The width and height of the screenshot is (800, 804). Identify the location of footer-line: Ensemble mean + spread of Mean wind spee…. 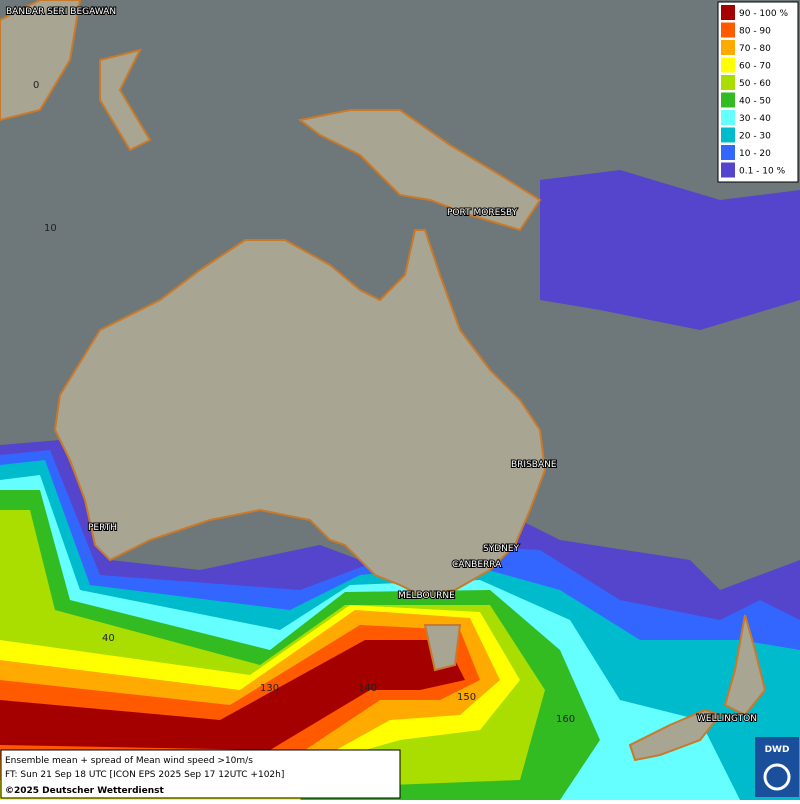
(129, 761).